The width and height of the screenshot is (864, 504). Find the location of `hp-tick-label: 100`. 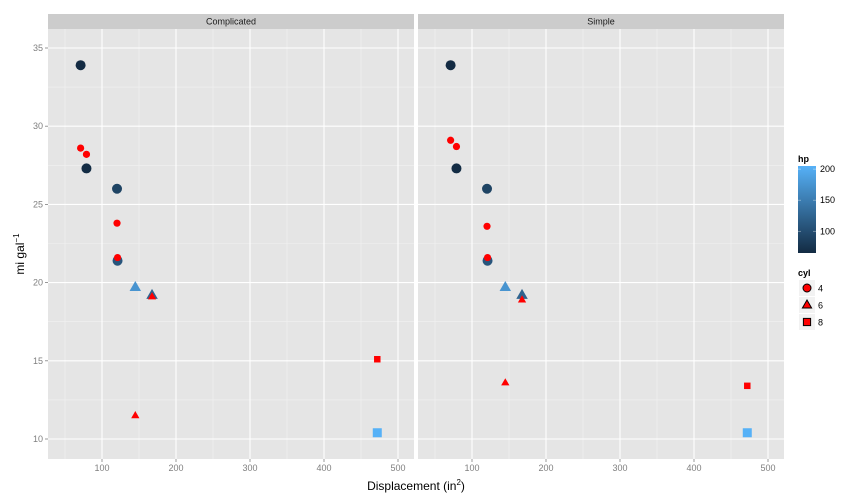

hp-tick-label: 100 is located at coordinates (827, 231).